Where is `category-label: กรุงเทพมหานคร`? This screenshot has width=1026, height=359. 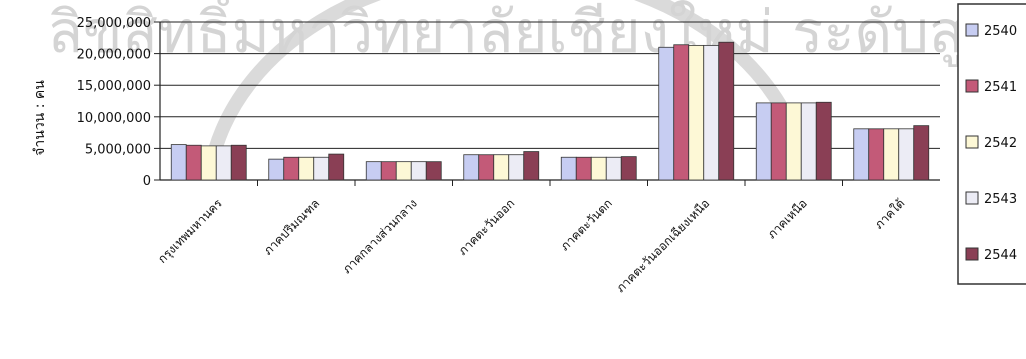
category-label: กรุงเทพมหานคร is located at coordinates (190, 231).